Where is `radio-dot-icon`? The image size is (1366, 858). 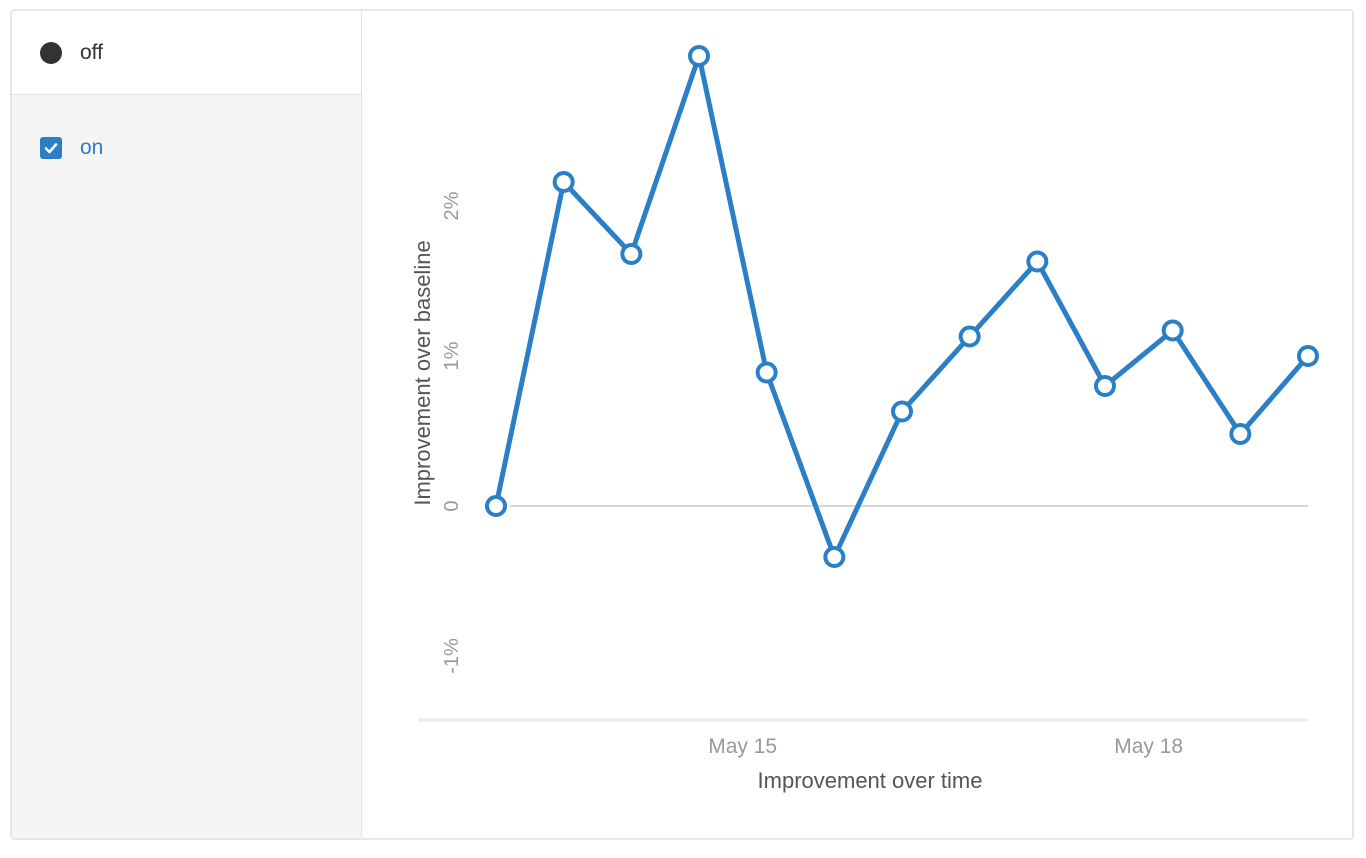 radio-dot-icon is located at coordinates (51, 52).